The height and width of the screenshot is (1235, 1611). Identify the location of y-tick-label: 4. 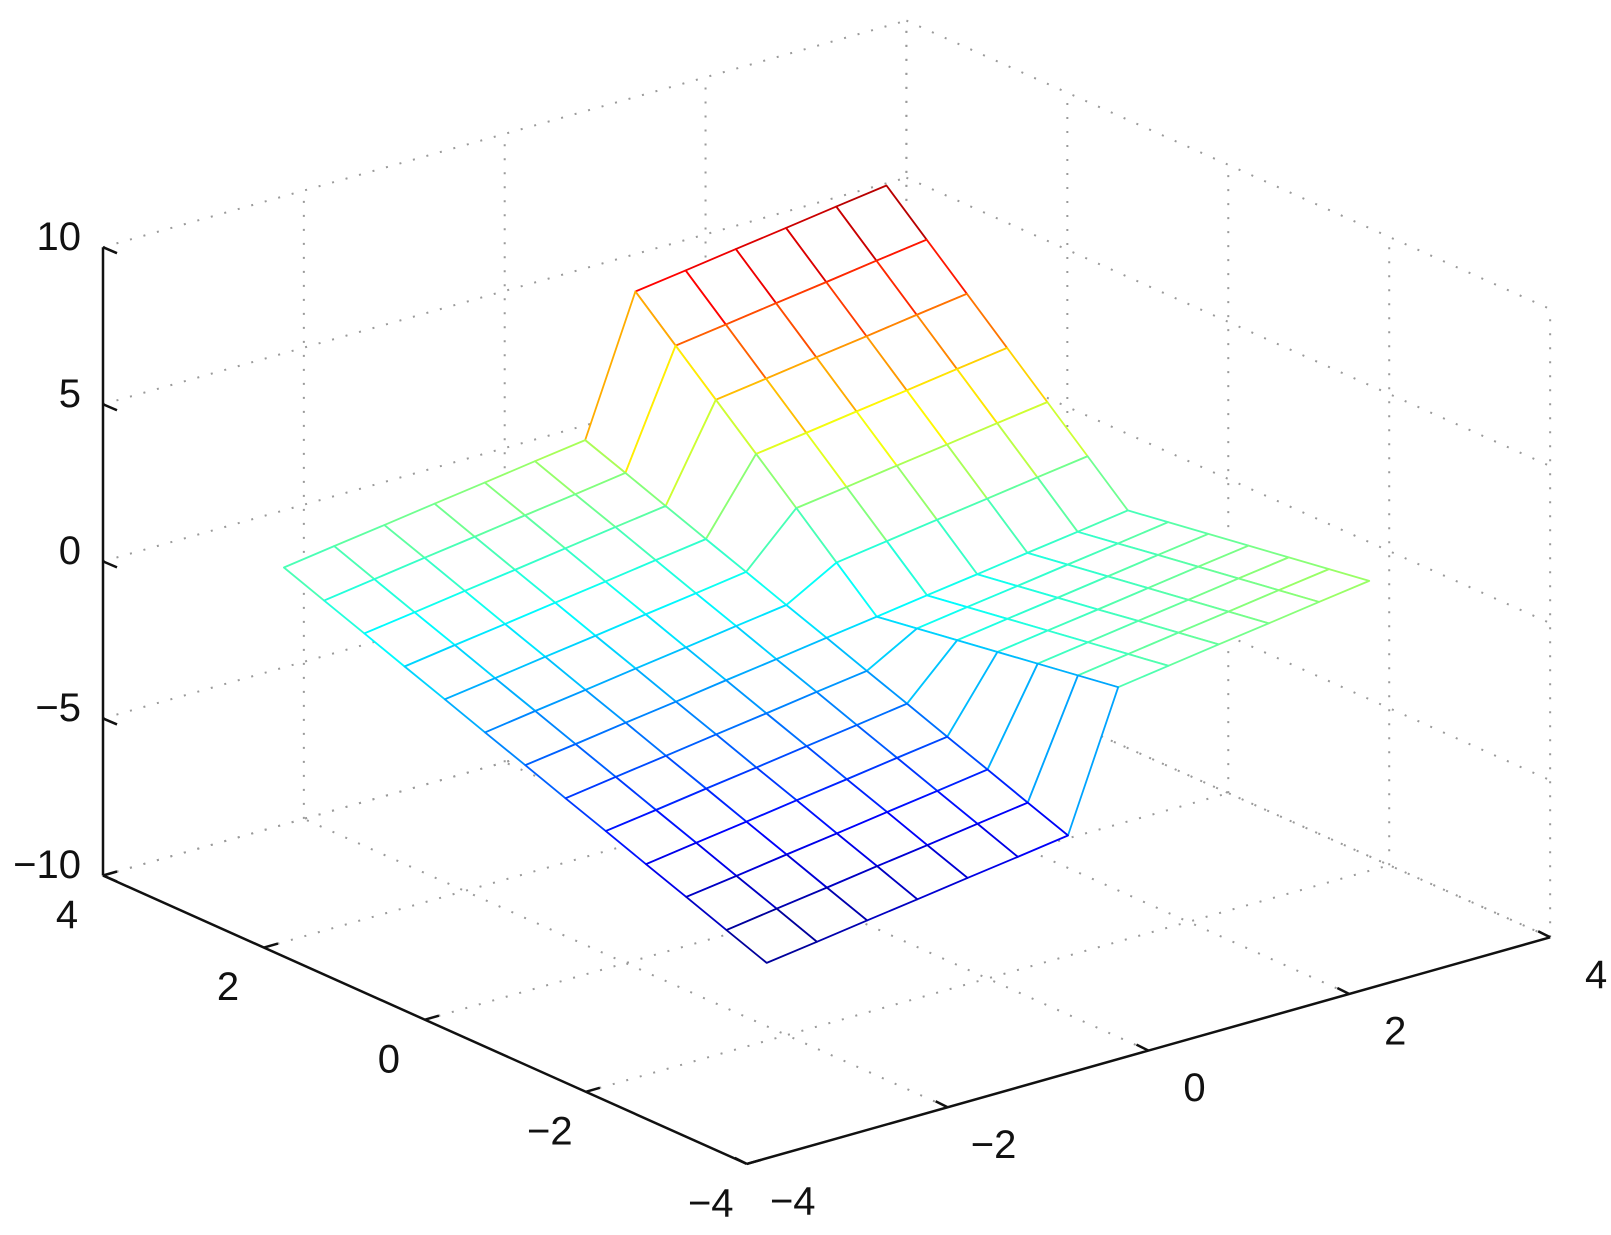
(67, 915).